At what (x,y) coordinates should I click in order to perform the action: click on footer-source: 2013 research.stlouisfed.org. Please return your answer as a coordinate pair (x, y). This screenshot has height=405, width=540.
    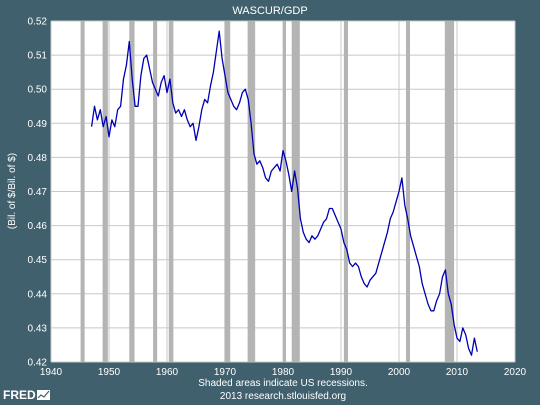
    Looking at the image, I should click on (283, 396).